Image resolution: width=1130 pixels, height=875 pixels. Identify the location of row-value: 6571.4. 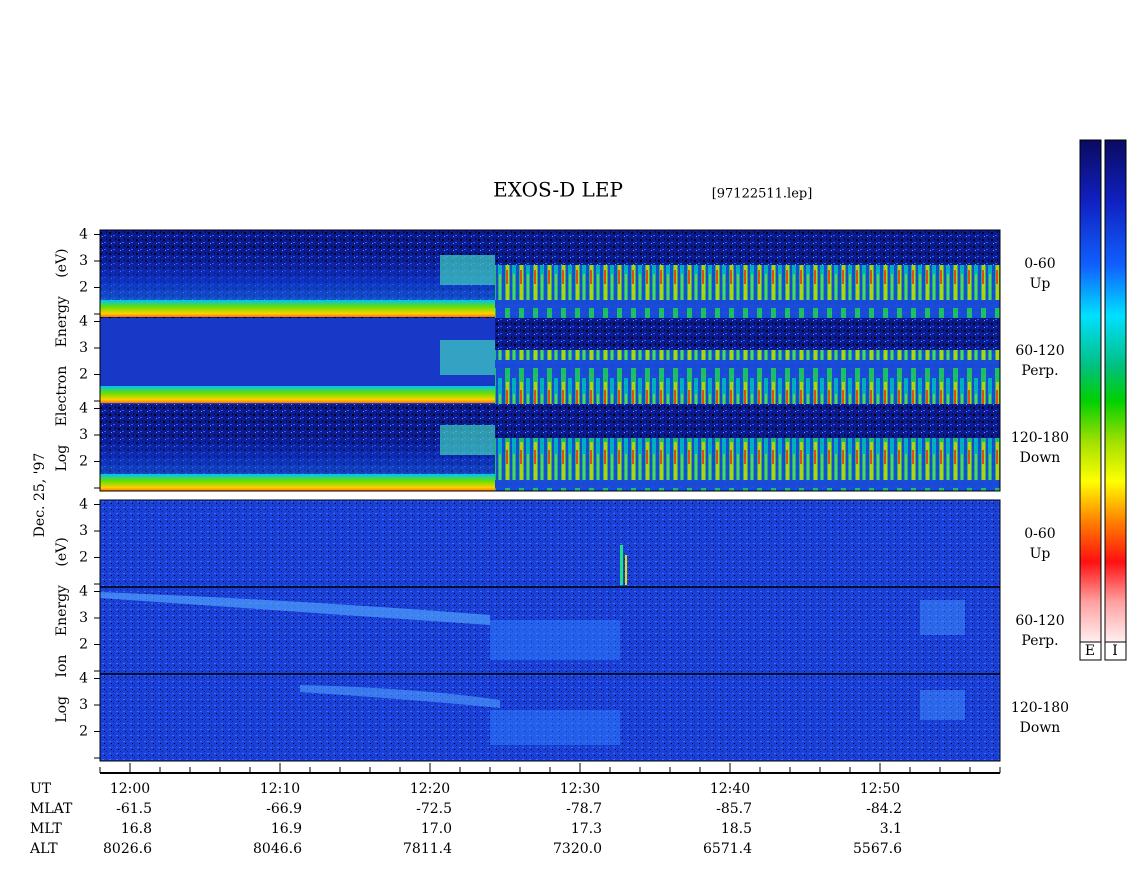
(727, 849).